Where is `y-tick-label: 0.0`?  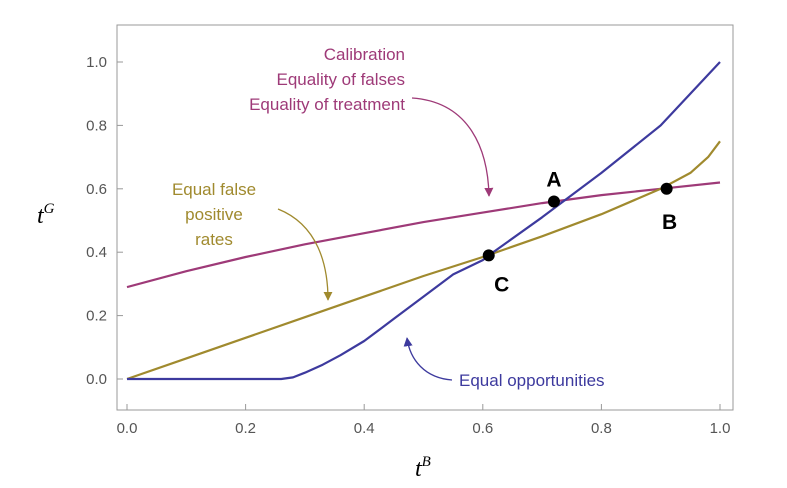
y-tick-label: 0.0 is located at coordinates (96, 379).